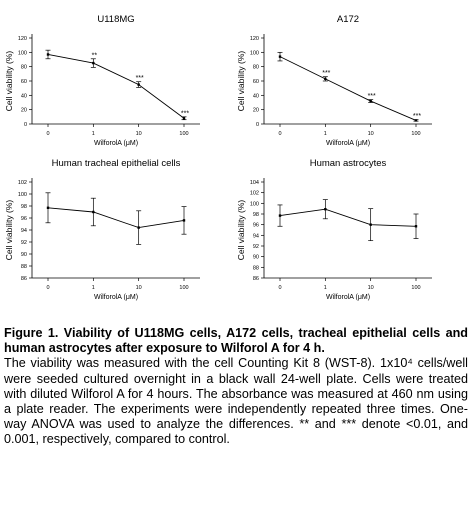 This screenshot has height=515, width=472. I want to click on y-tick-label: 104, so click(254, 183).